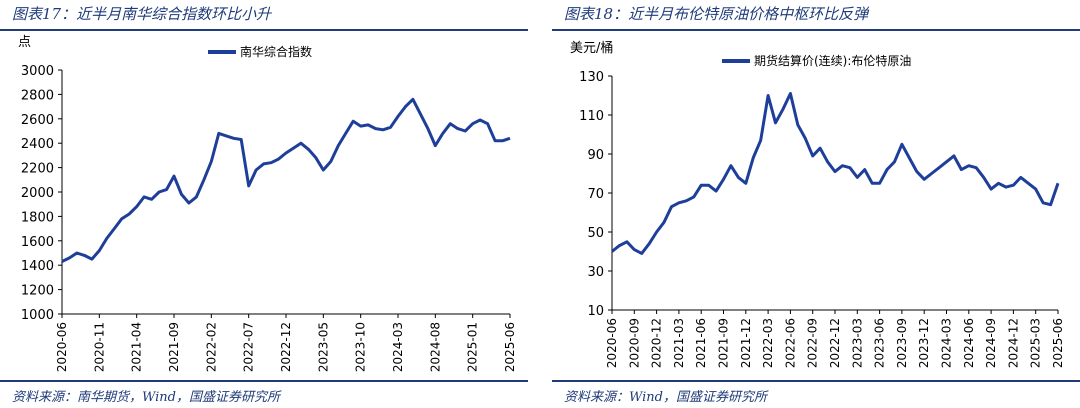  What do you see at coordinates (142, 14) in the screenshot?
I see `figure-title: 图表17：近半月南华综合指数环比小升` at bounding box center [142, 14].